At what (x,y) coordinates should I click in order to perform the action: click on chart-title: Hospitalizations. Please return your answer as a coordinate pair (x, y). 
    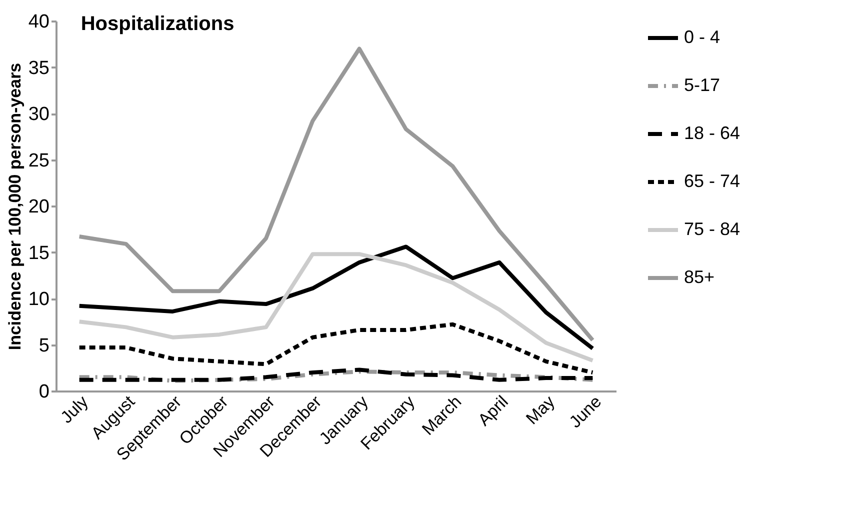
    Looking at the image, I should click on (157, 24).